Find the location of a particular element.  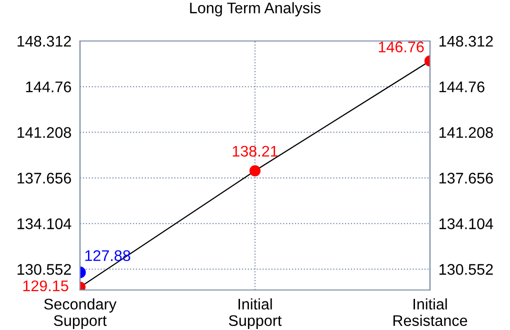

data-label: 129.15 is located at coordinates (45, 286).